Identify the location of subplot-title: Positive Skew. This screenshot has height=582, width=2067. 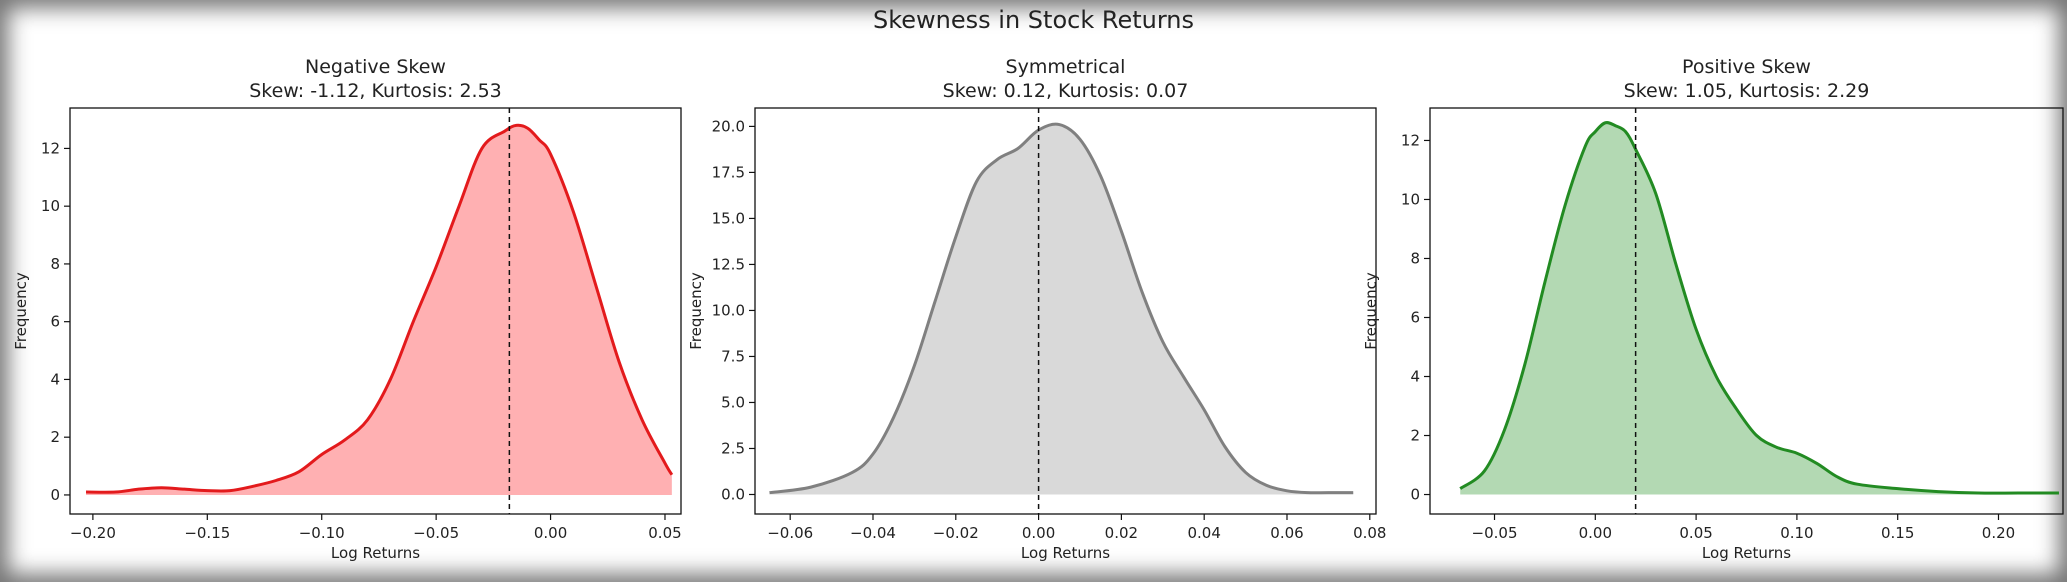
(1746, 67).